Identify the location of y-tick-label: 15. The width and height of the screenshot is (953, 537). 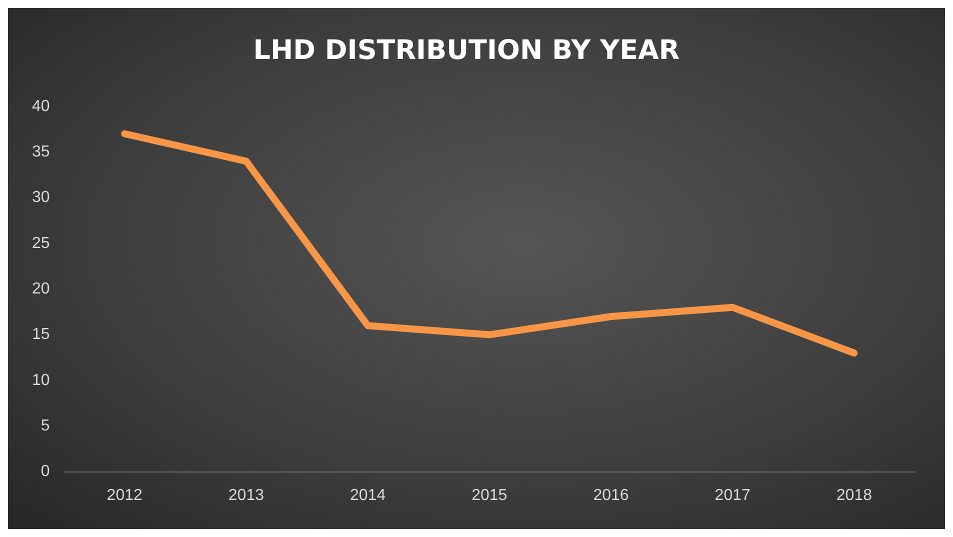
(41, 335).